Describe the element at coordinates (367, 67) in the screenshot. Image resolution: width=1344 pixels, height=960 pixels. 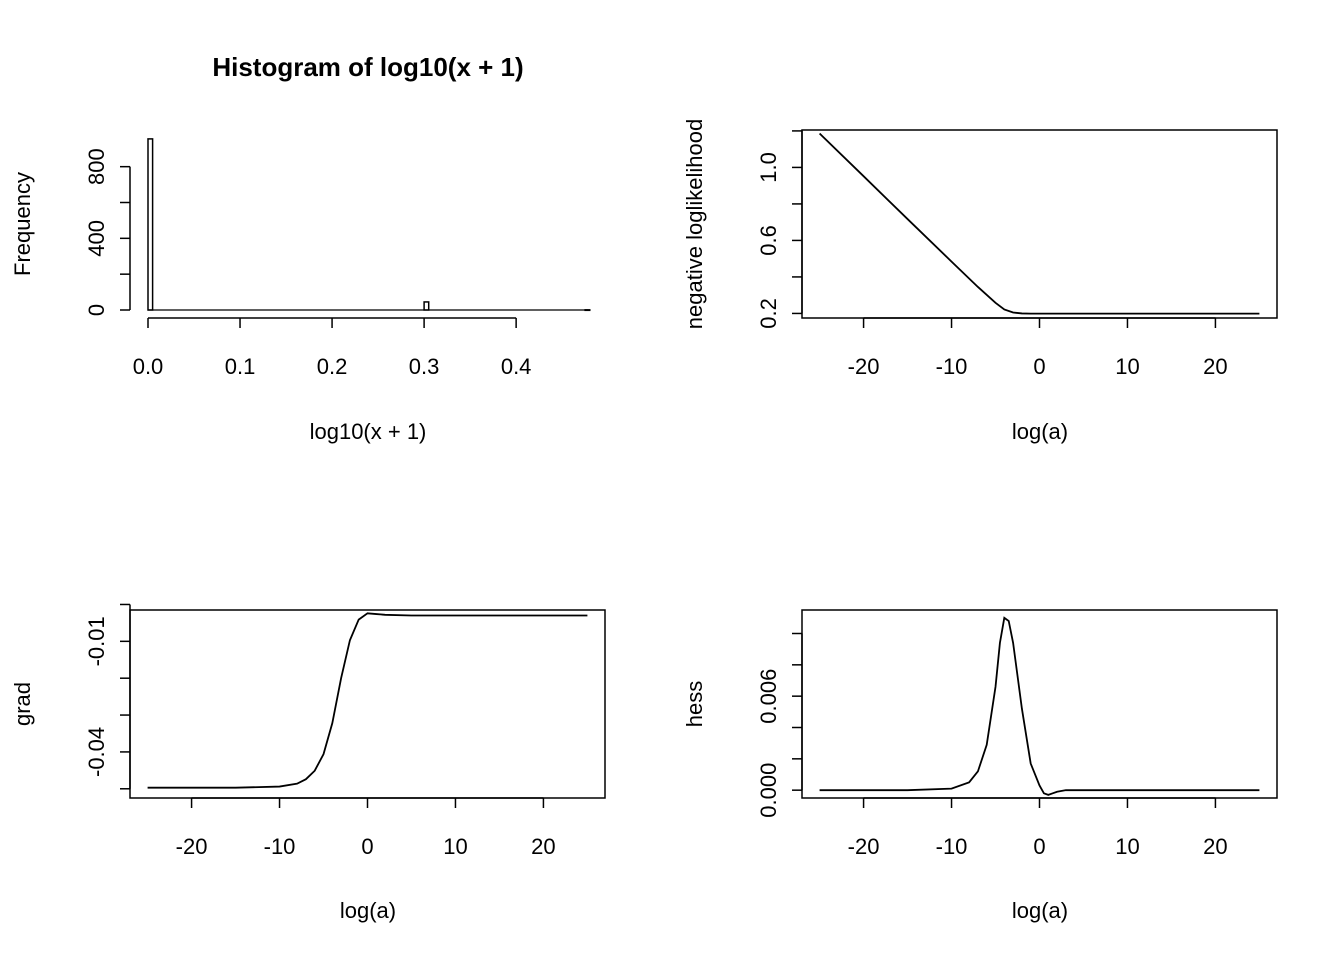
I see `histogram-title: Histogram of log10(x + 1)` at that location.